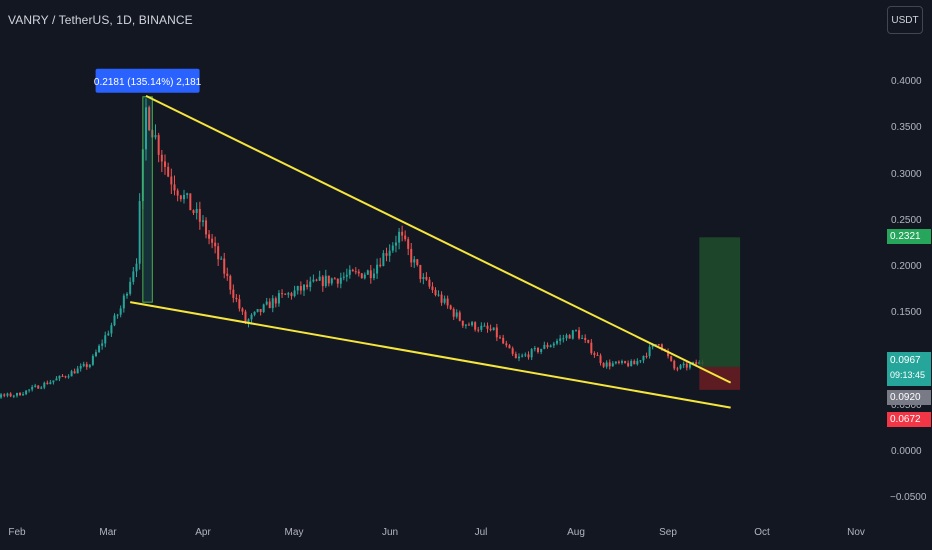 The image size is (932, 550). What do you see at coordinates (762, 532) in the screenshot?
I see `time-tick-label: Oct` at bounding box center [762, 532].